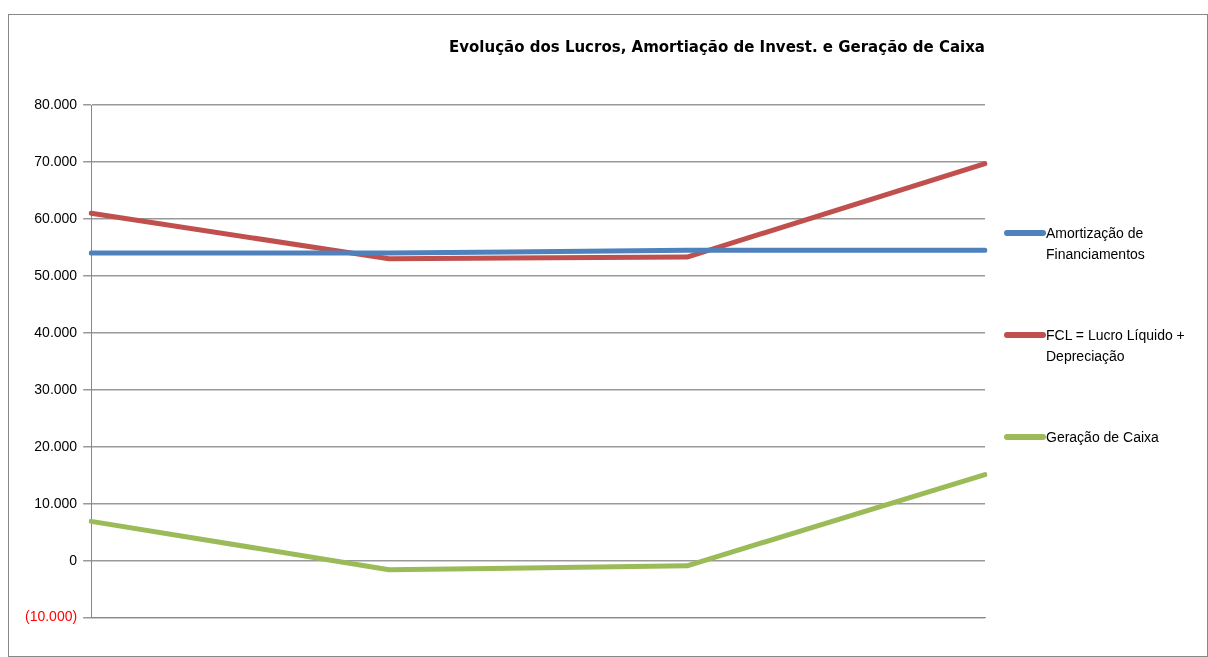 This screenshot has width=1208, height=657. Describe the element at coordinates (56, 103) in the screenshot. I see `y-tick-label: 80.000` at that location.